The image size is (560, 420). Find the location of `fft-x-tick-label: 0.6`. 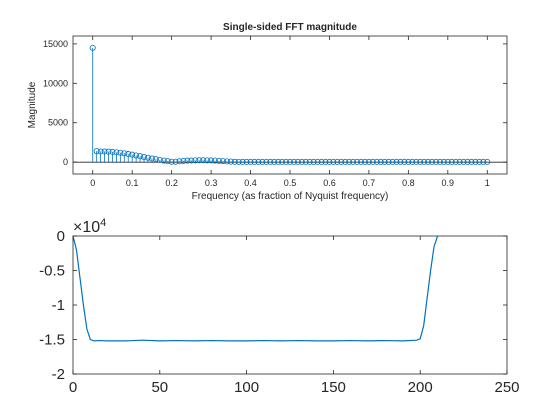

fft-x-tick-label: 0.6 is located at coordinates (329, 183).